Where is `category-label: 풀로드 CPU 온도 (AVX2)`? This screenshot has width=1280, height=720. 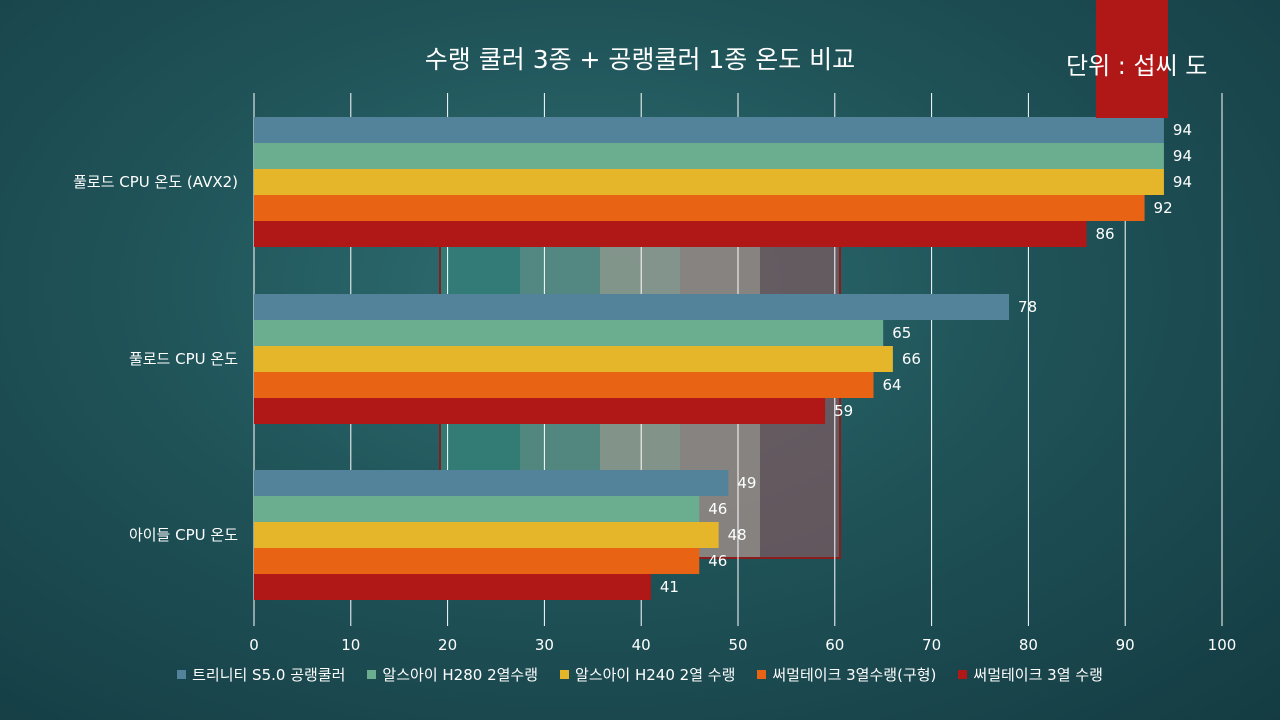 category-label: 풀로드 CPU 온도 (AVX2) is located at coordinates (155, 182).